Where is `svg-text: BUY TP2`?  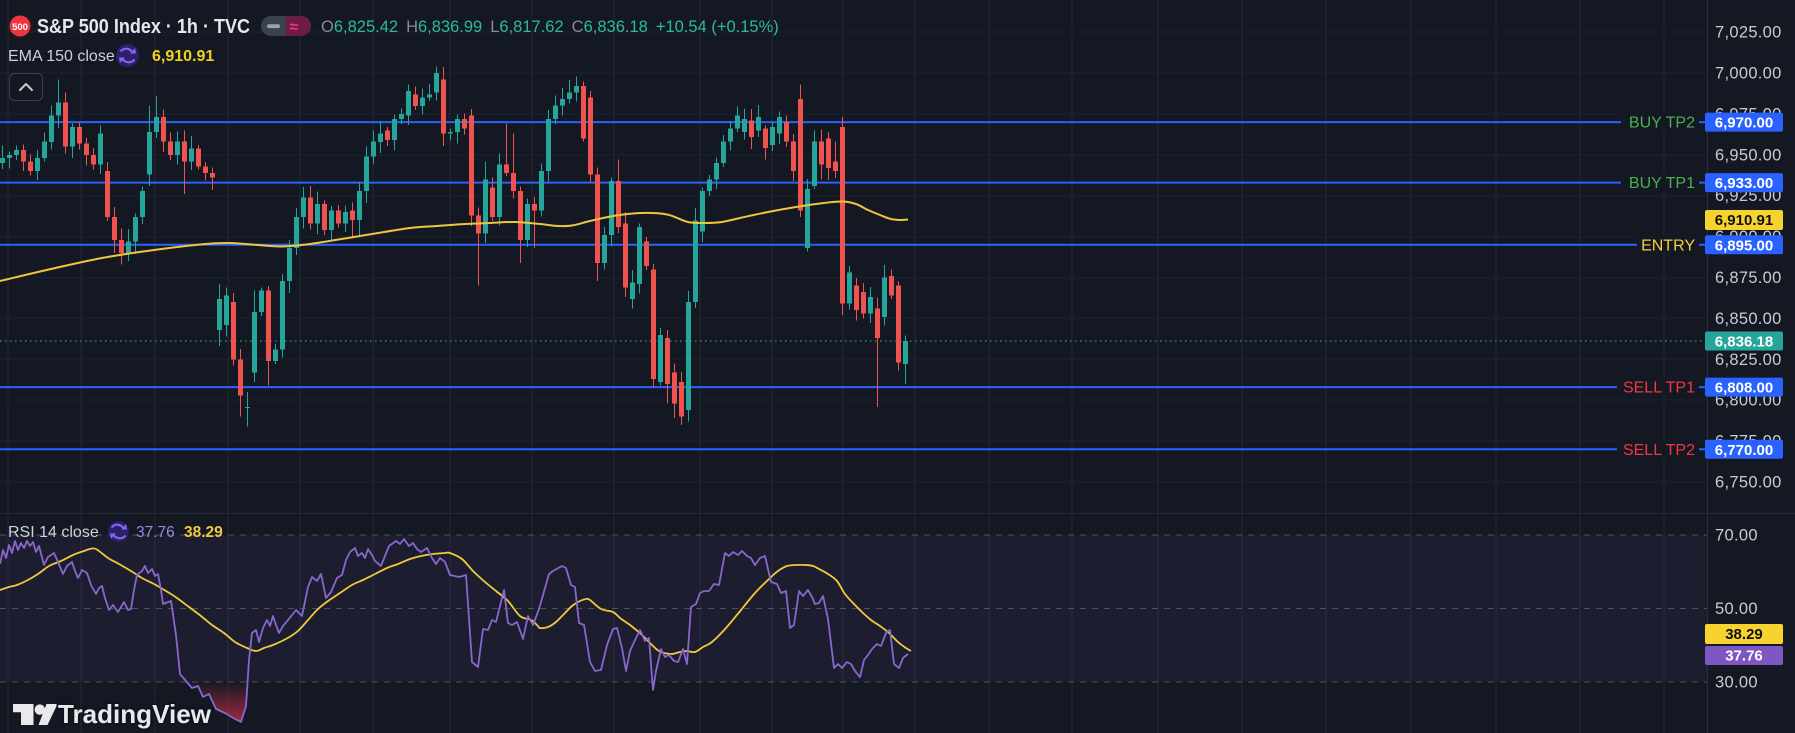
svg-text: BUY TP2 is located at coordinates (1662, 123).